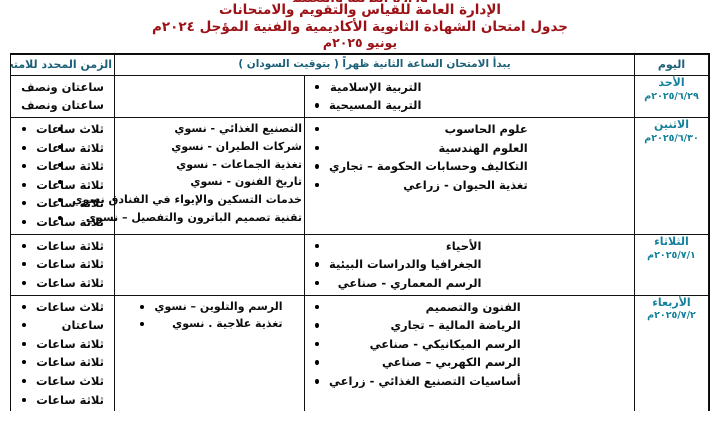  I want to click on day-date: ٢٠٢٥/٧/١م, so click(671, 255).